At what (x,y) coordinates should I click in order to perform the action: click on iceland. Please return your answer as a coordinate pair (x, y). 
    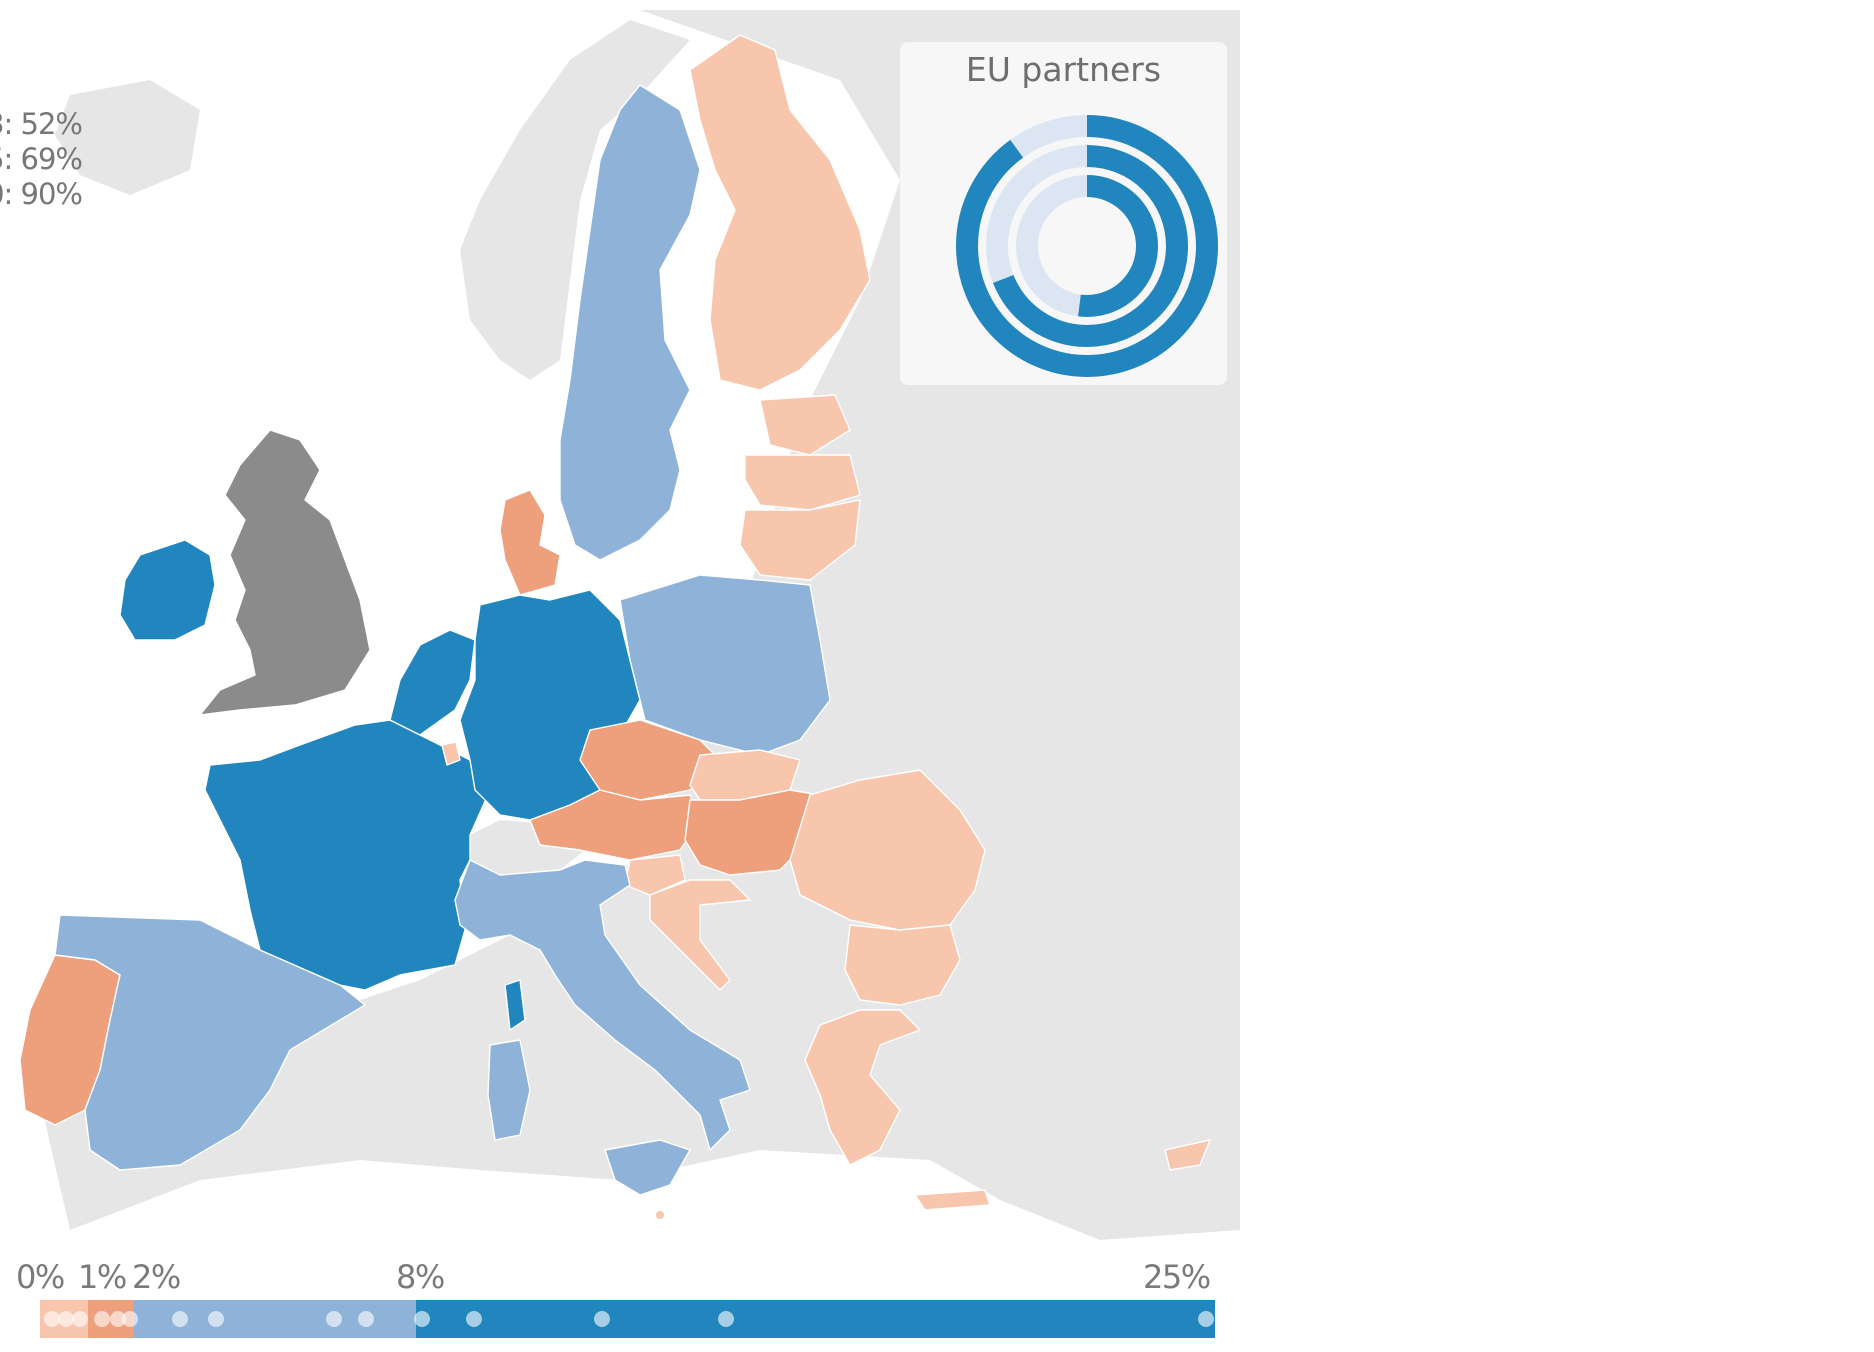
    Looking at the image, I should click on (127, 137).